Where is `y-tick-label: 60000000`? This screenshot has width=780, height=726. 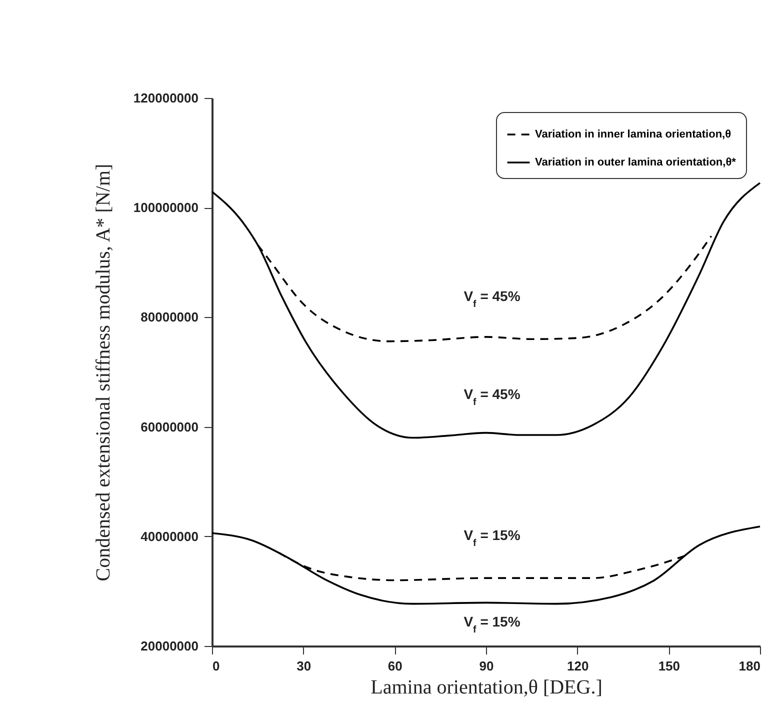
y-tick-label: 60000000 is located at coordinates (169, 426).